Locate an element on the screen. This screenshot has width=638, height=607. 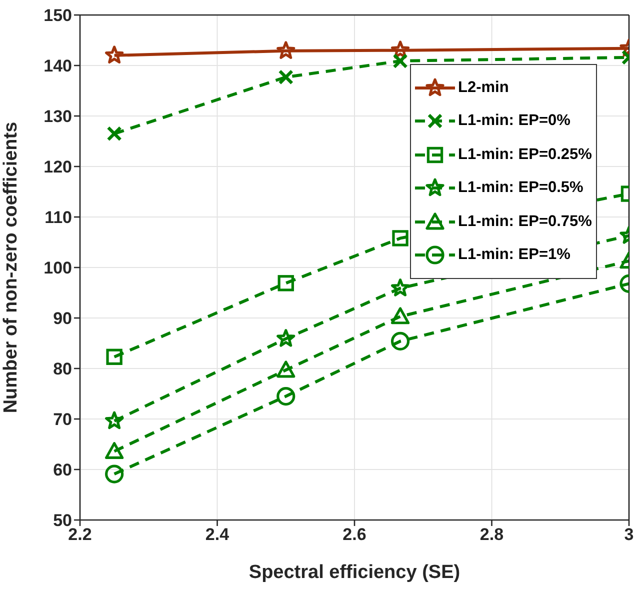
legend-label: L1-min: EP=0.5% is located at coordinates (521, 188).